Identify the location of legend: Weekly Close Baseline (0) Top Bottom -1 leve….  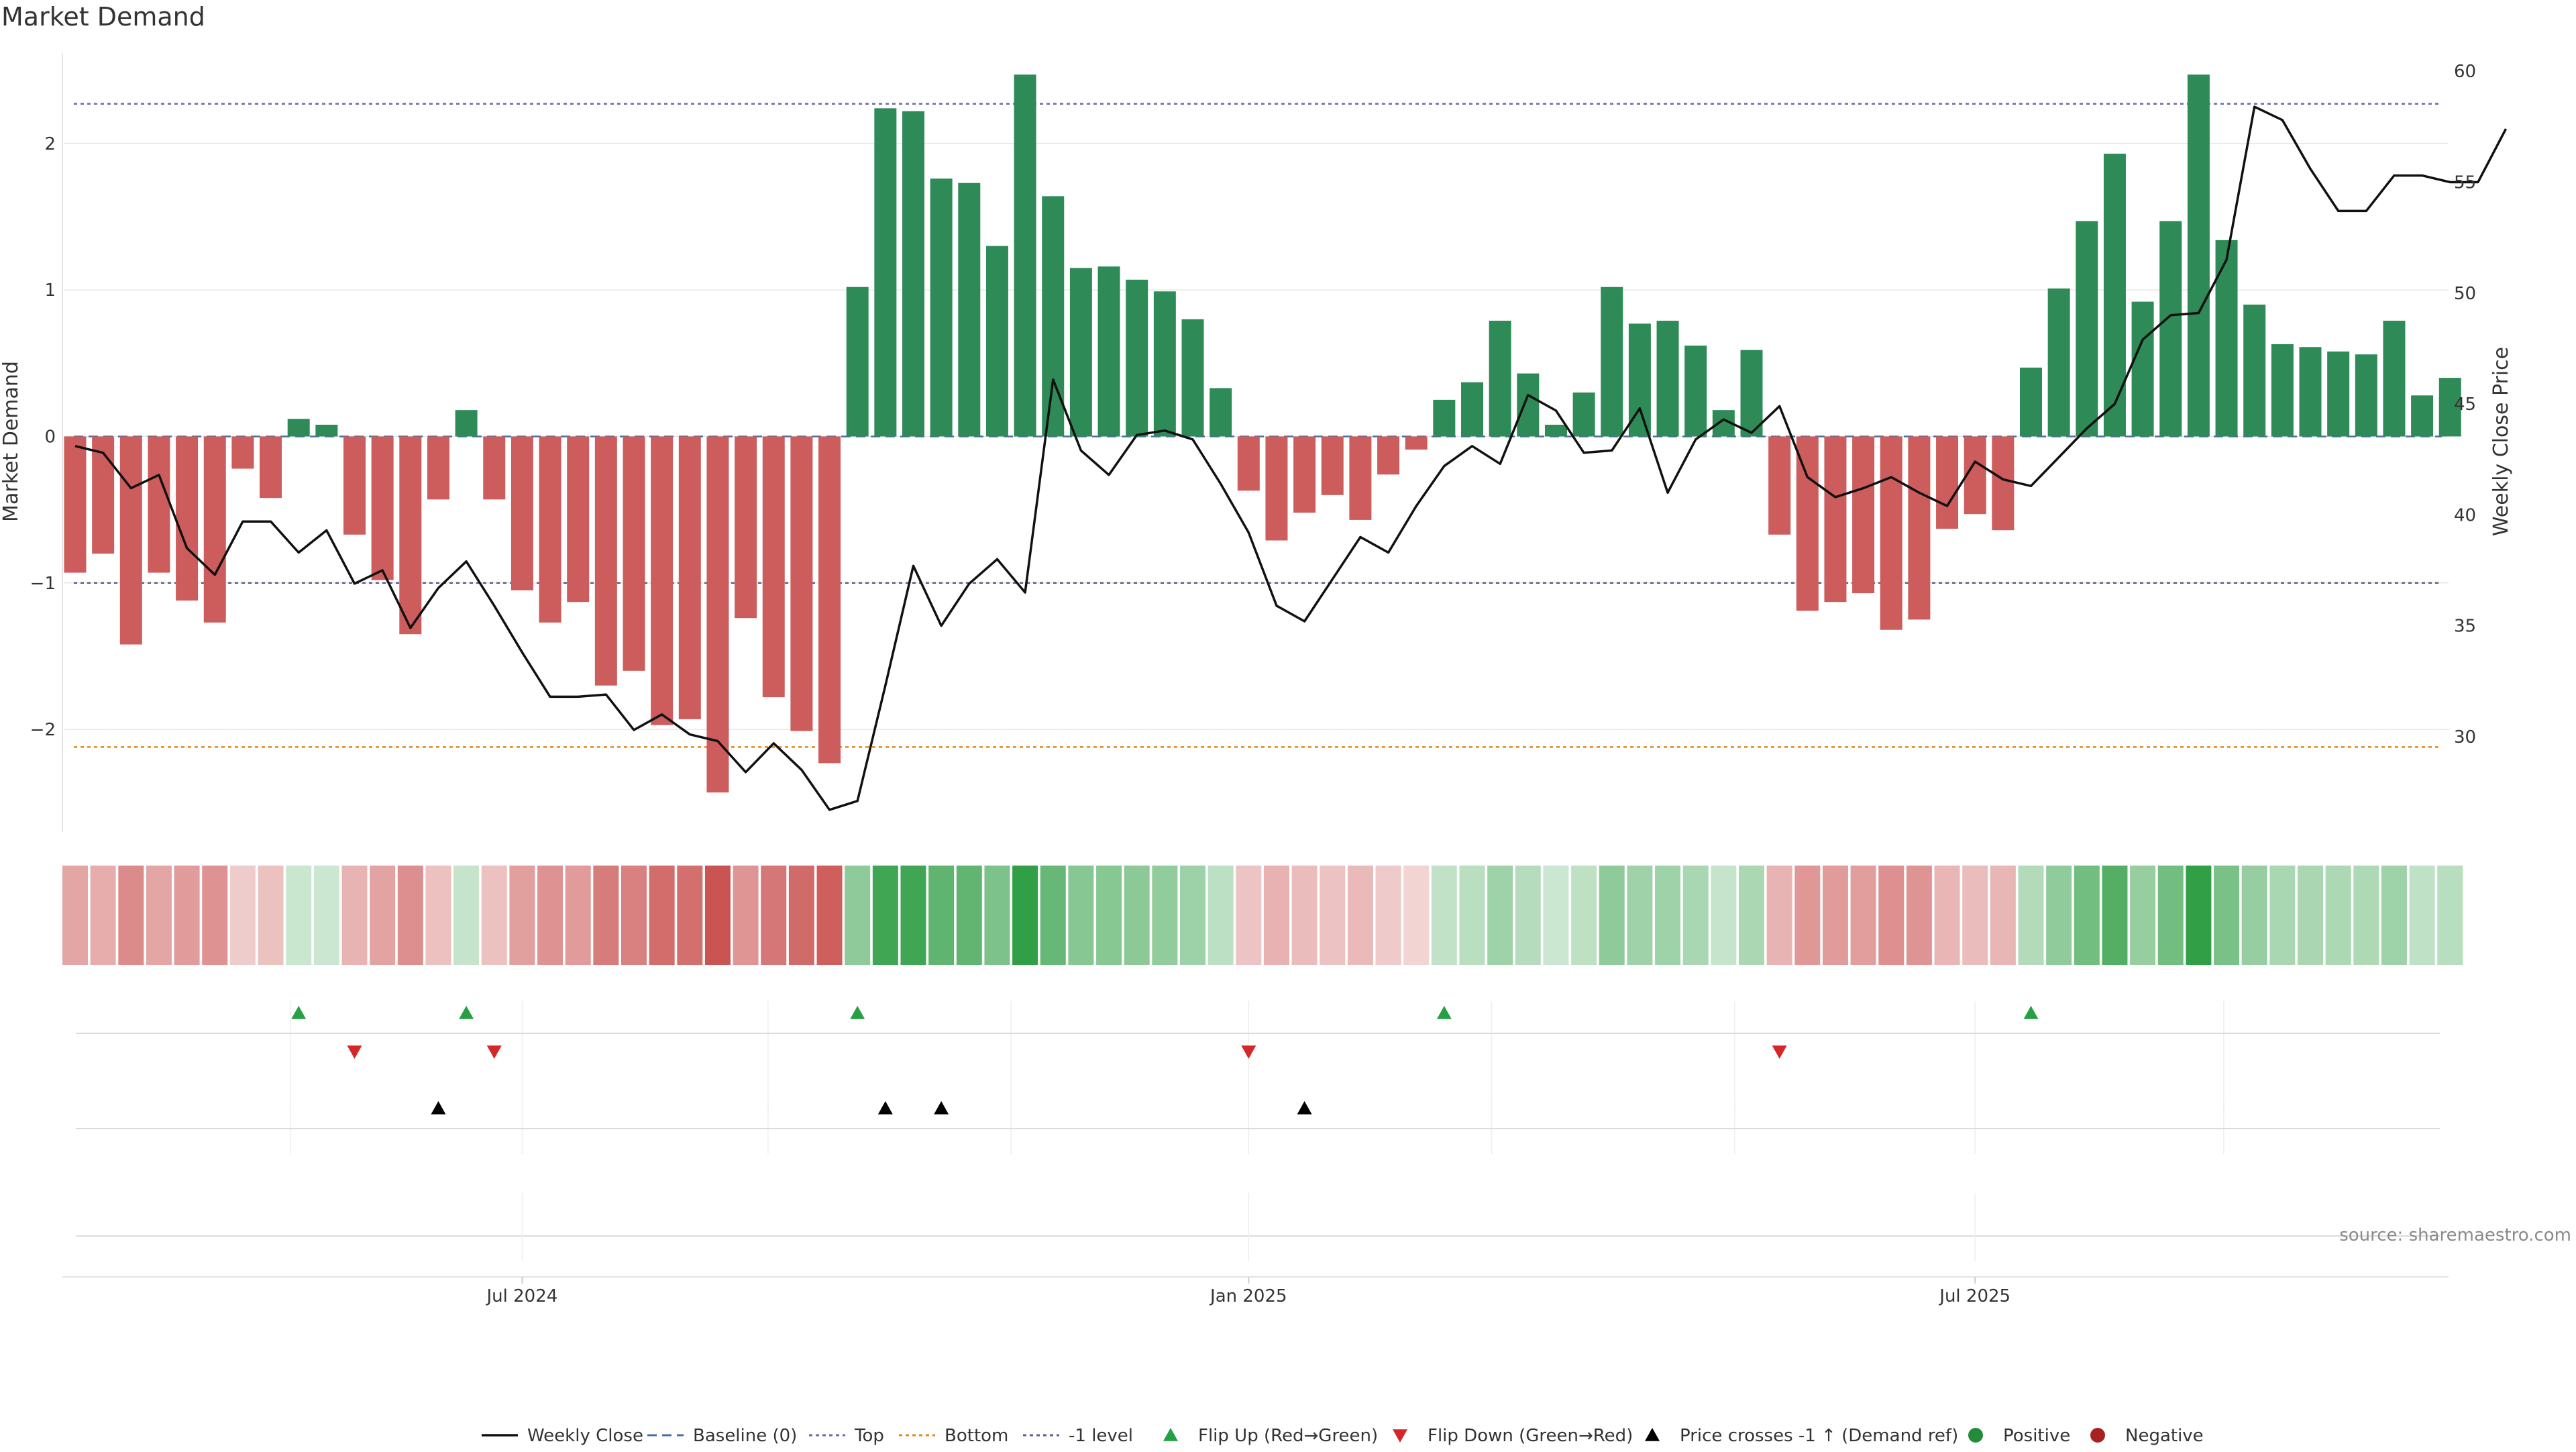
(1343, 1436).